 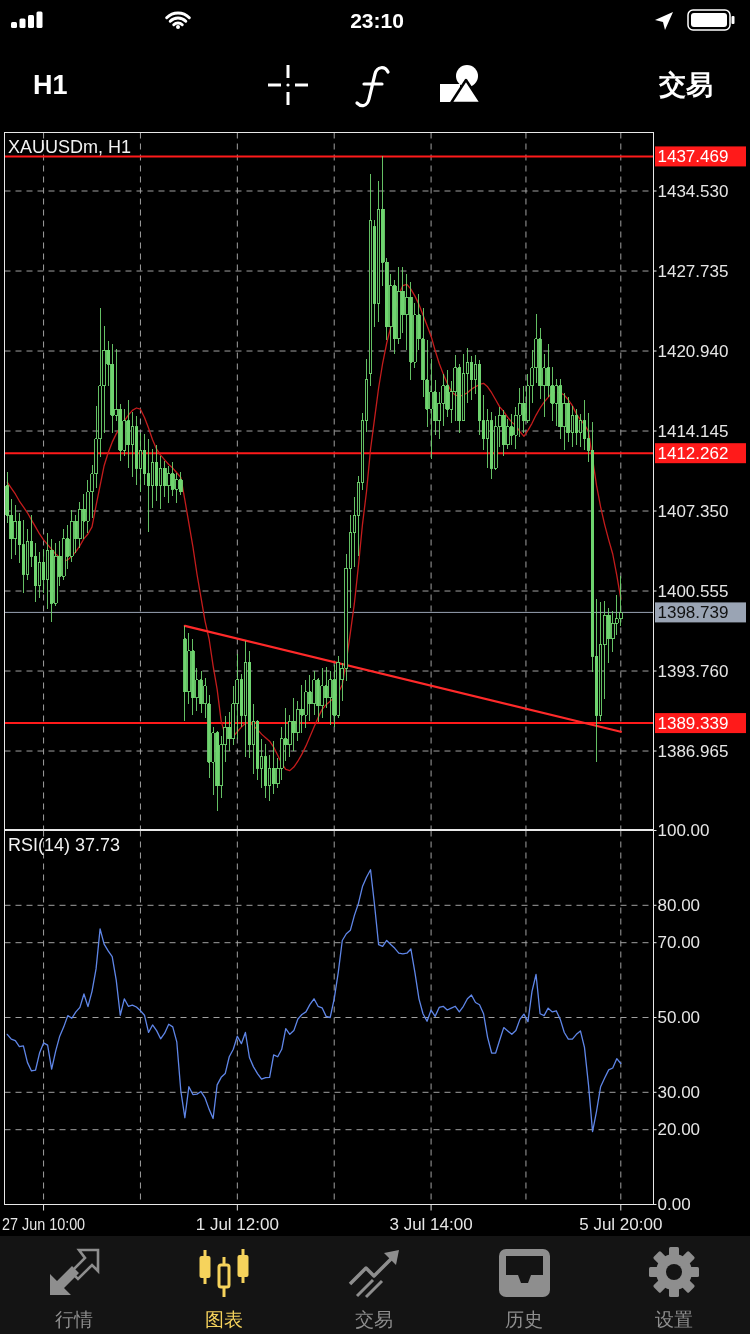 I want to click on y-tick-label: 1427.735, so click(x=693, y=271).